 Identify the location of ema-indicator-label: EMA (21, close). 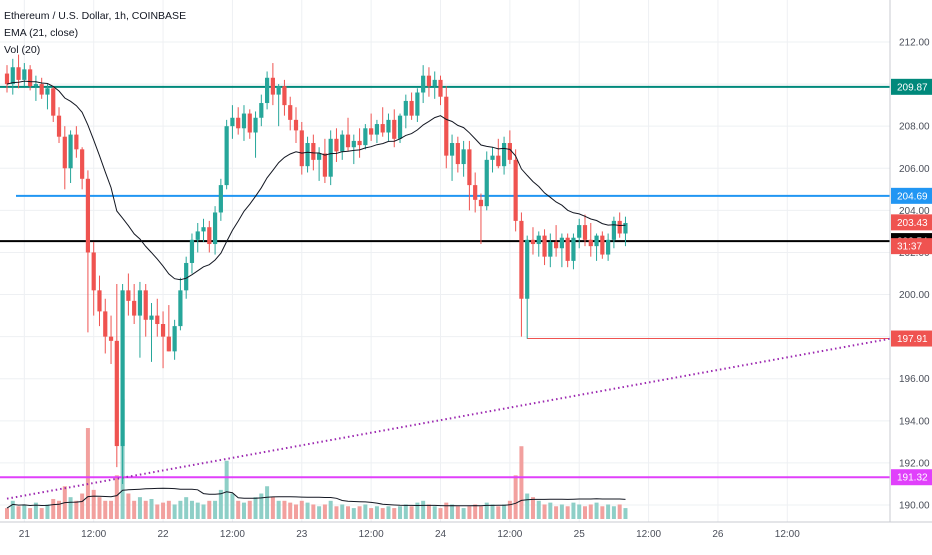
(41, 33).